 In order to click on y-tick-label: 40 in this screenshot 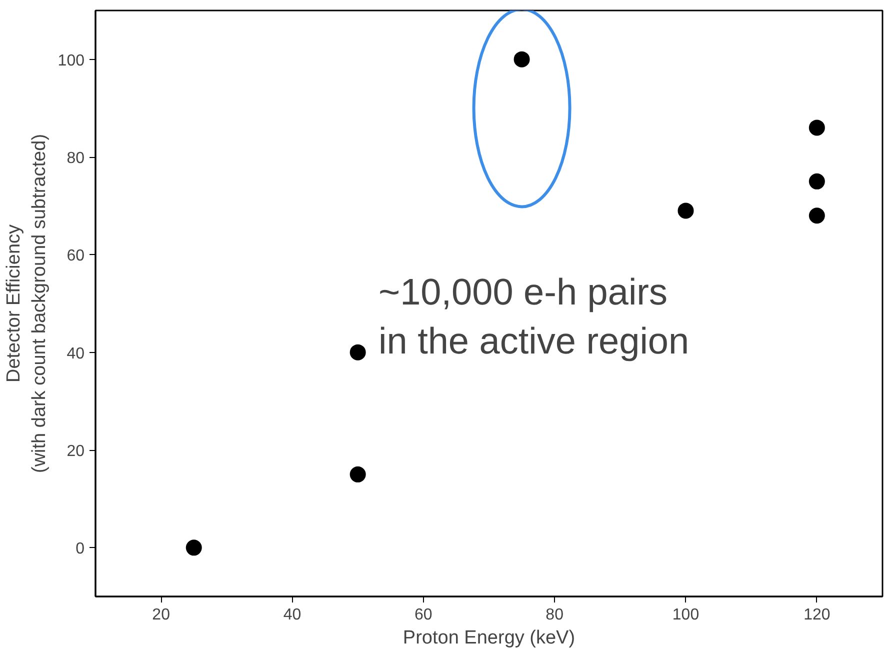, I will do `click(75, 353)`.